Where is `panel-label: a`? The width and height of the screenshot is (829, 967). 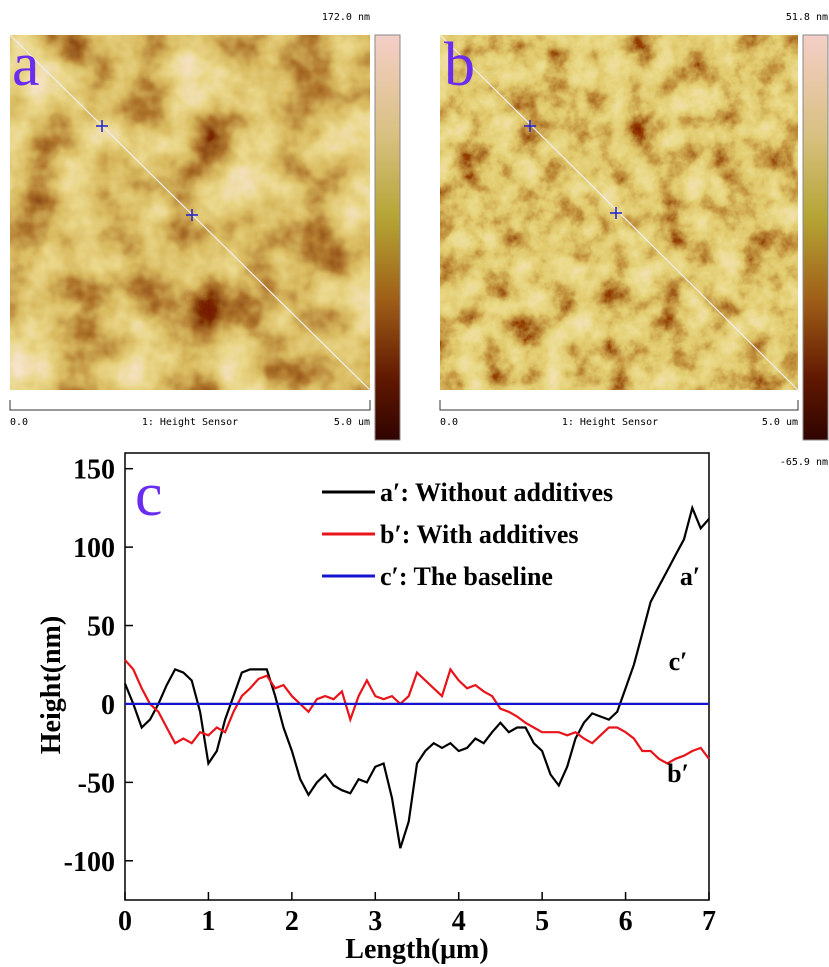 panel-label: a is located at coordinates (26, 65).